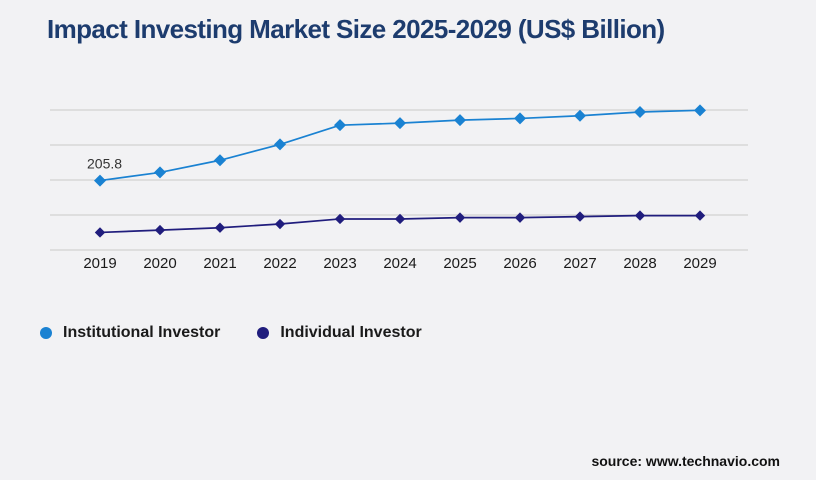 Image resolution: width=816 pixels, height=480 pixels. I want to click on institutional-marker-2027, so click(580, 115).